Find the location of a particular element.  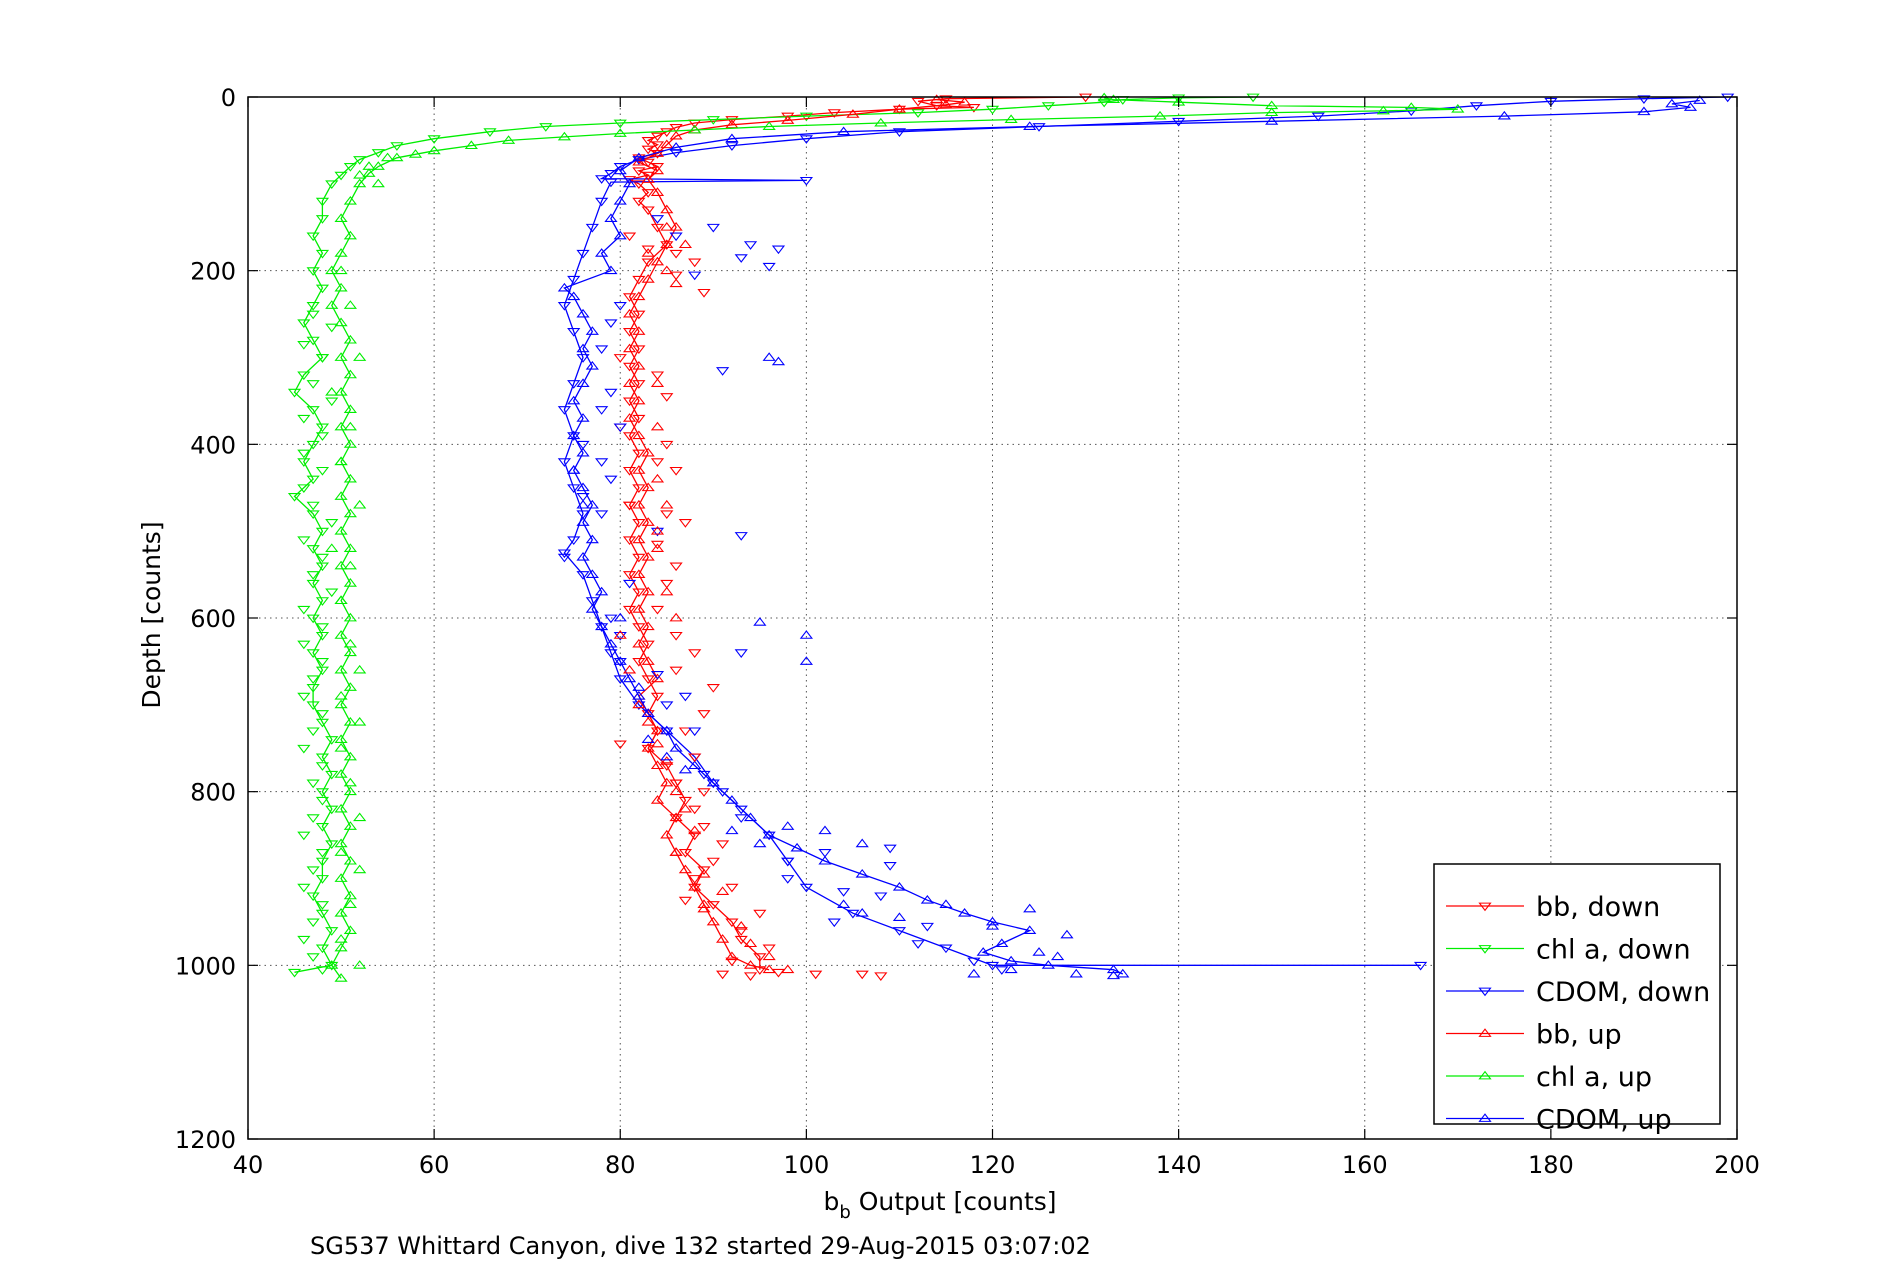

series-5-extra-points is located at coordinates (844, 666).